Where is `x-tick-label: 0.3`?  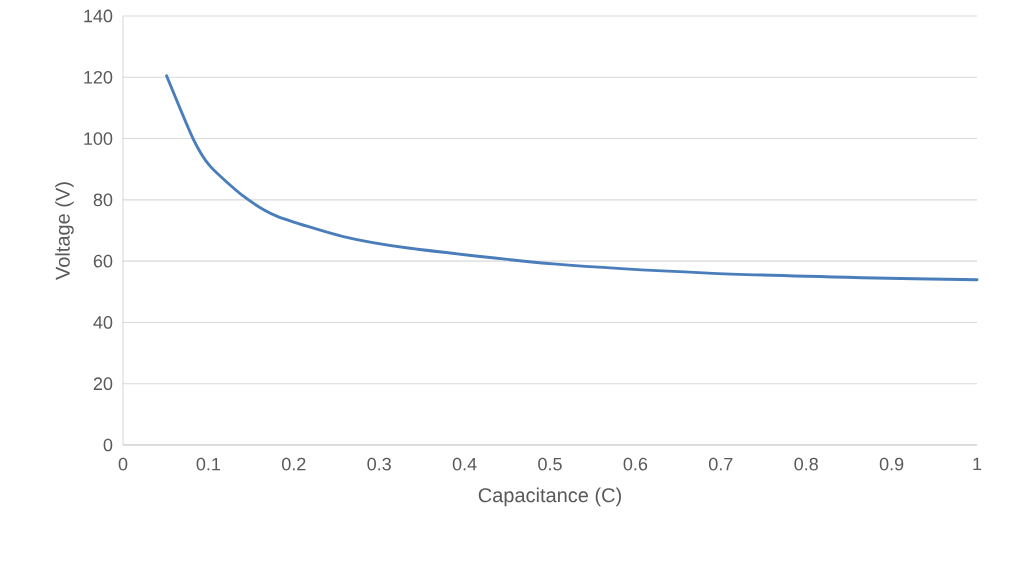 x-tick-label: 0.3 is located at coordinates (379, 464).